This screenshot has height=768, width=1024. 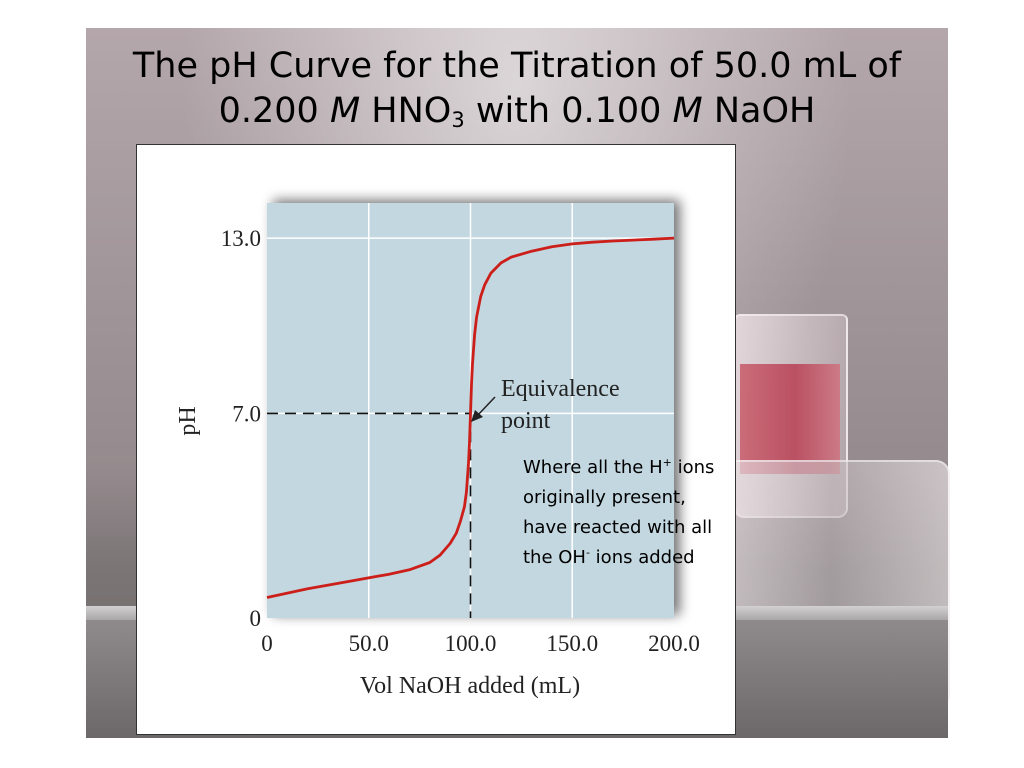 I want to click on title-base: NaOH, so click(x=759, y=111).